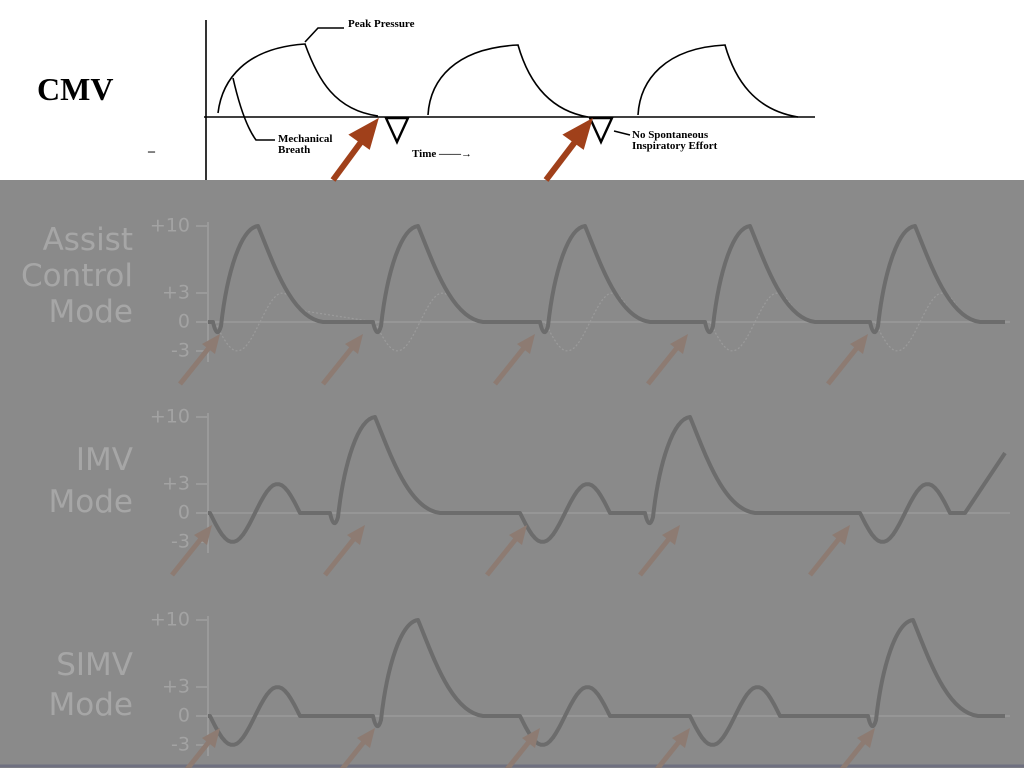 The height and width of the screenshot is (768, 1024). I want to click on mode-label: SIMV, so click(94, 665).